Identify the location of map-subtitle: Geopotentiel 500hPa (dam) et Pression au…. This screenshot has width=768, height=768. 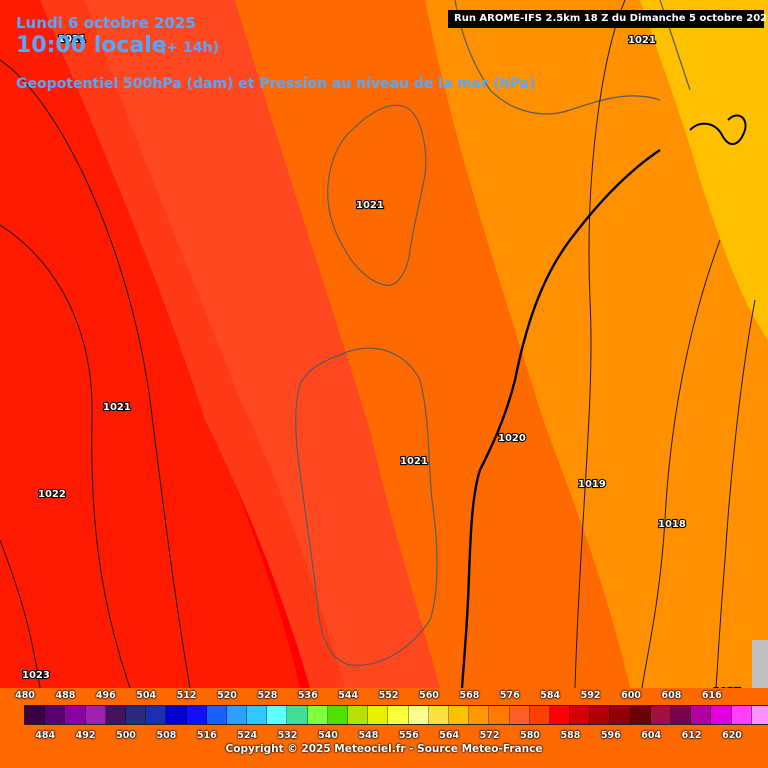
(276, 84).